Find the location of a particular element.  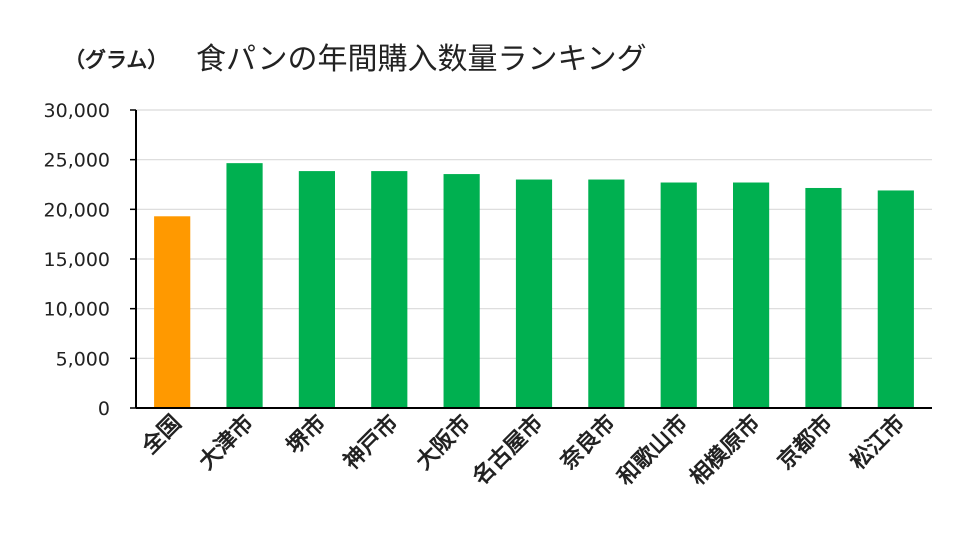

x-tick-label: 堺市 is located at coordinates (307, 435).